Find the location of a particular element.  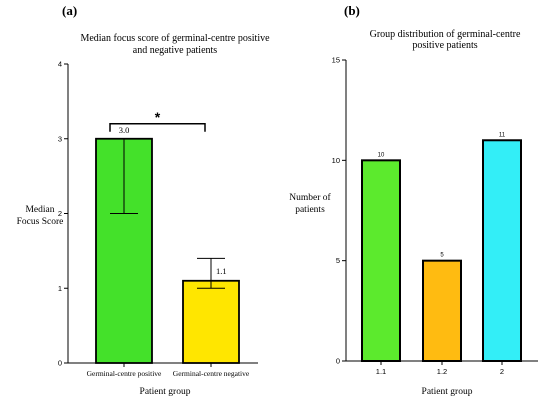

panel-a-significance-bracket is located at coordinates (157, 127).